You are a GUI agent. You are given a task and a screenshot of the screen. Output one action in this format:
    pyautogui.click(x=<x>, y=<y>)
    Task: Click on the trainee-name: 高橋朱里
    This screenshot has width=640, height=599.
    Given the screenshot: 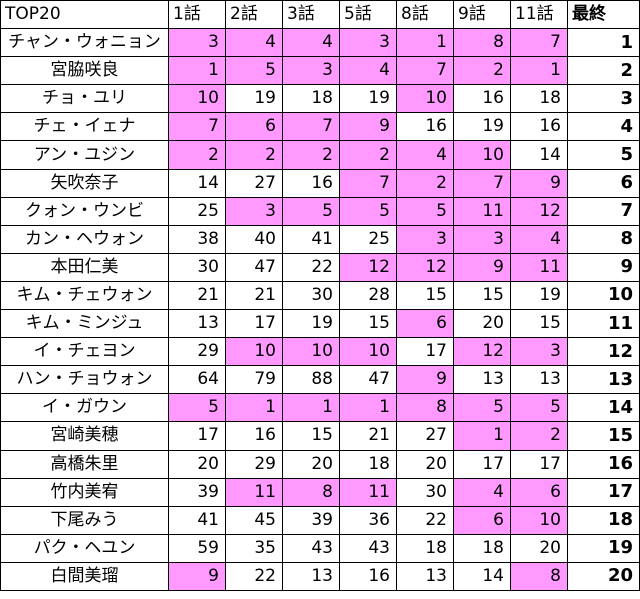 What is the action you would take?
    pyautogui.click(x=84, y=464)
    